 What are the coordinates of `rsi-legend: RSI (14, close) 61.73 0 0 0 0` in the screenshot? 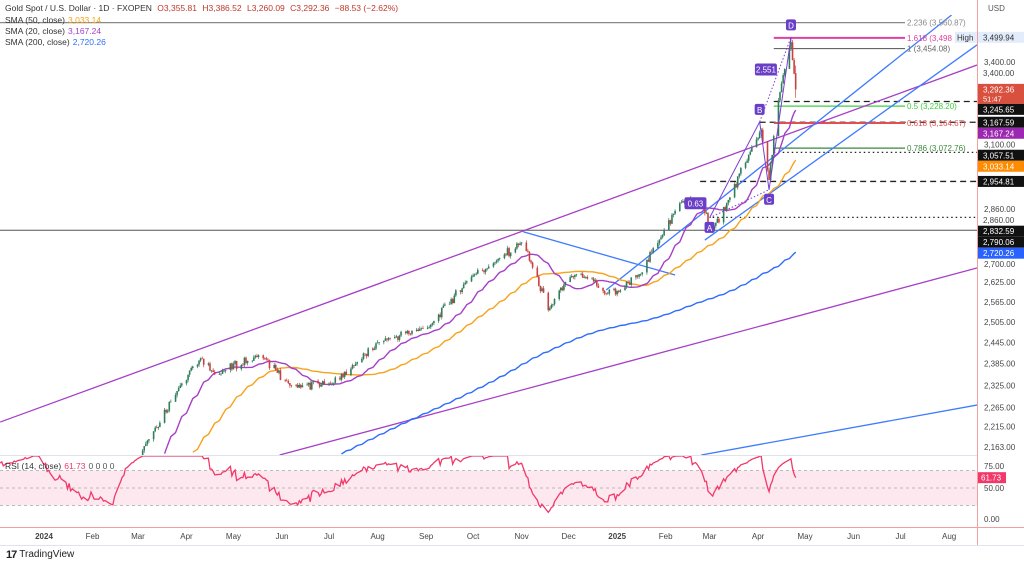 It's located at (61, 466).